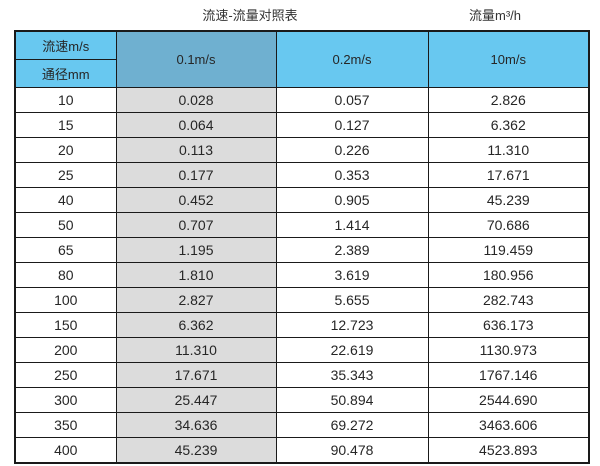 The height and width of the screenshot is (466, 600). I want to click on table-row: 50 0.707 1.414 70.686, so click(302, 225).